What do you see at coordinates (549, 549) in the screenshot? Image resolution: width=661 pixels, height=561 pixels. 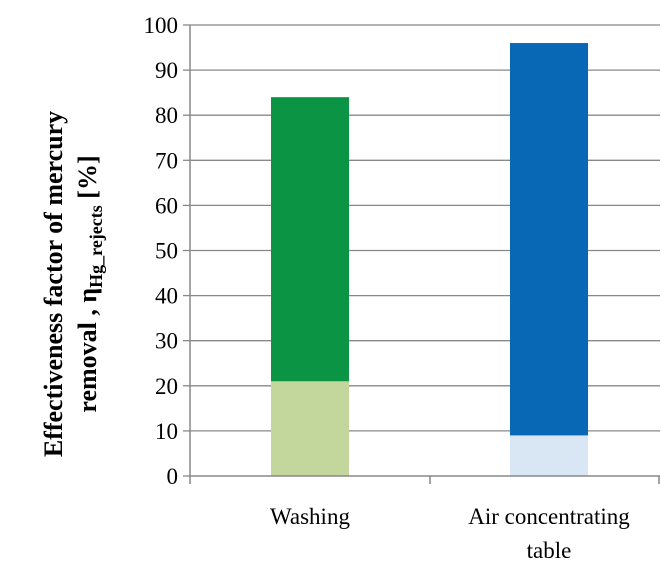 I see `x-category-label: table` at bounding box center [549, 549].